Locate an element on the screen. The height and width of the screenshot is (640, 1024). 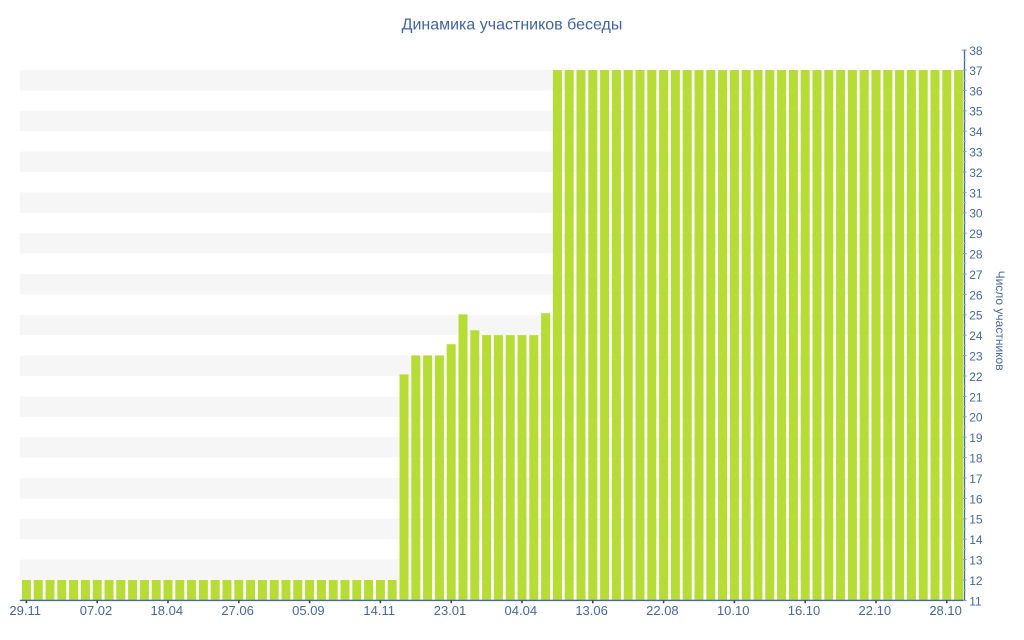
svg-text: 35 is located at coordinates (976, 112).